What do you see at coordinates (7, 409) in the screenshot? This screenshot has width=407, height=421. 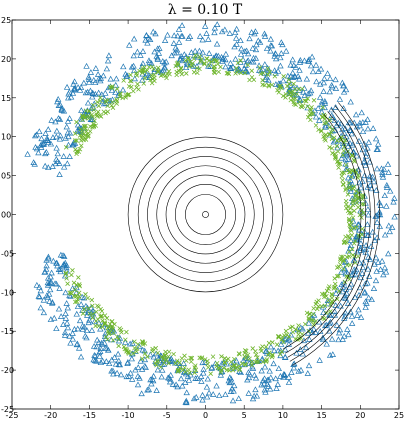 I see `y-tick-label: -25` at bounding box center [7, 409].